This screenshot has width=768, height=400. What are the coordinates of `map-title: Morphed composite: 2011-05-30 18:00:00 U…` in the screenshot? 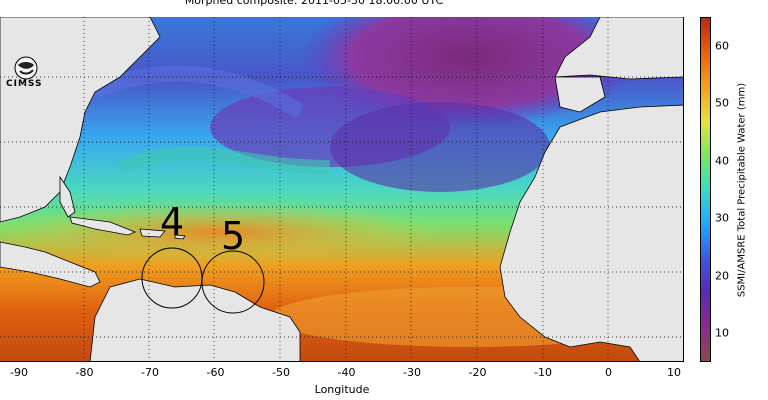 It's located at (314, 3).